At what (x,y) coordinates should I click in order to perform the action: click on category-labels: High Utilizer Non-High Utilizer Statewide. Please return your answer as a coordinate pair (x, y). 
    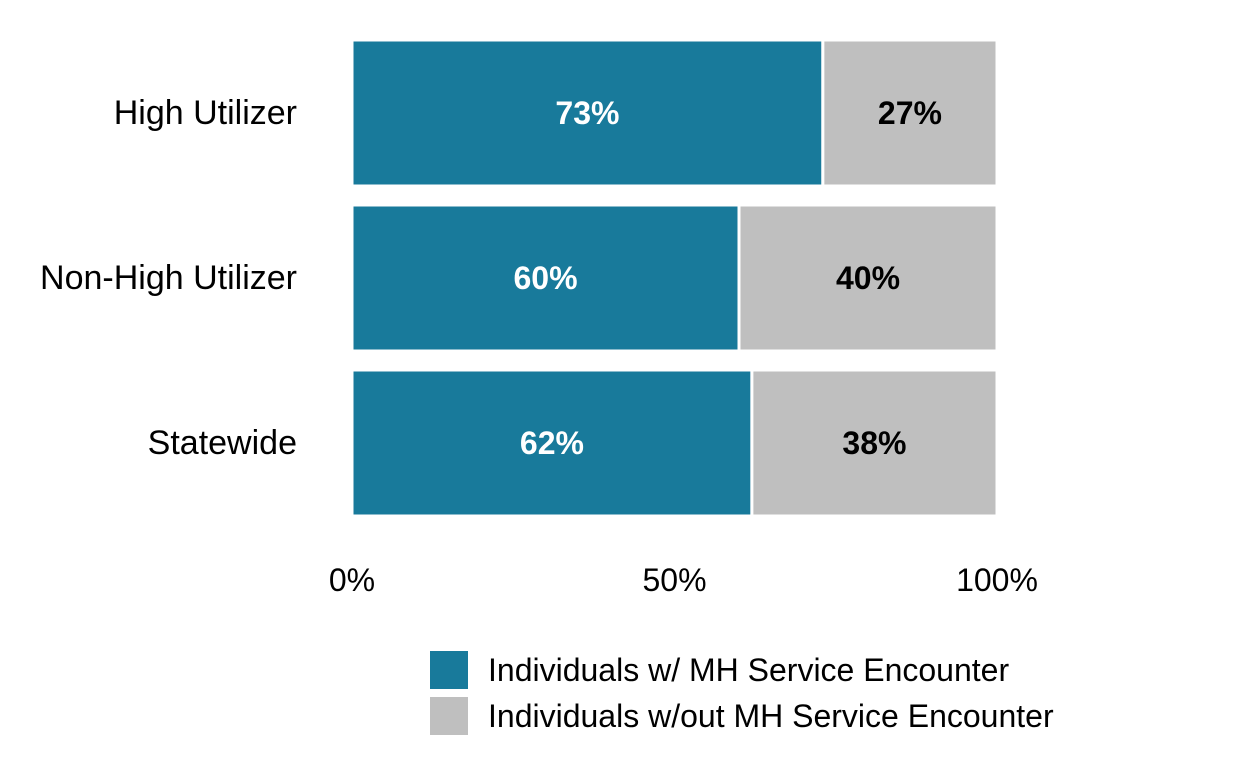
    Looking at the image, I should click on (168, 278).